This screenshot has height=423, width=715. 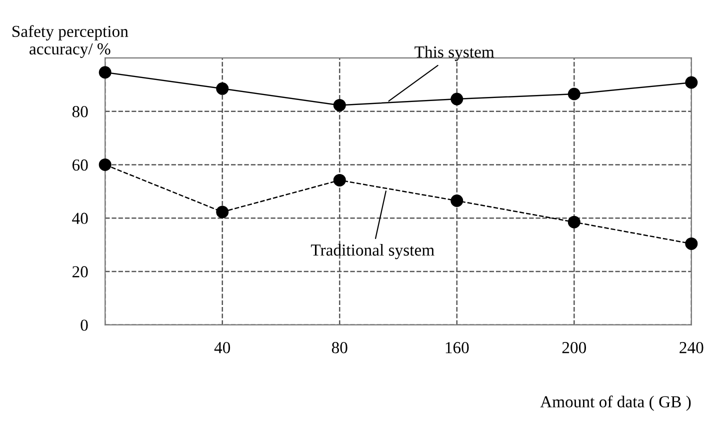 What do you see at coordinates (692, 348) in the screenshot?
I see `x-tick-label: 240` at bounding box center [692, 348].